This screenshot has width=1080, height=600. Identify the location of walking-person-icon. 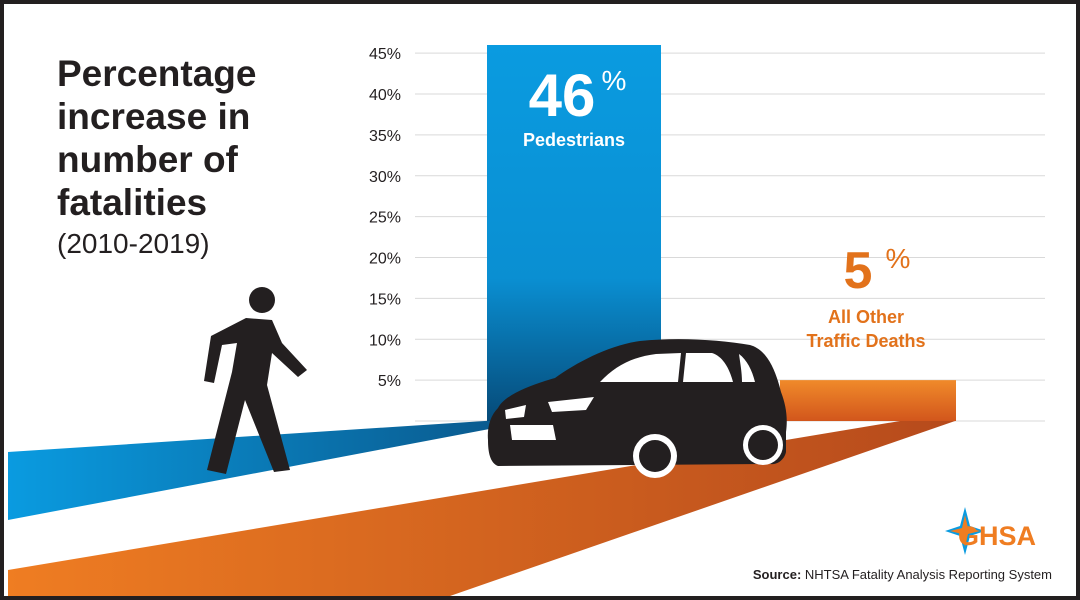
(255, 380).